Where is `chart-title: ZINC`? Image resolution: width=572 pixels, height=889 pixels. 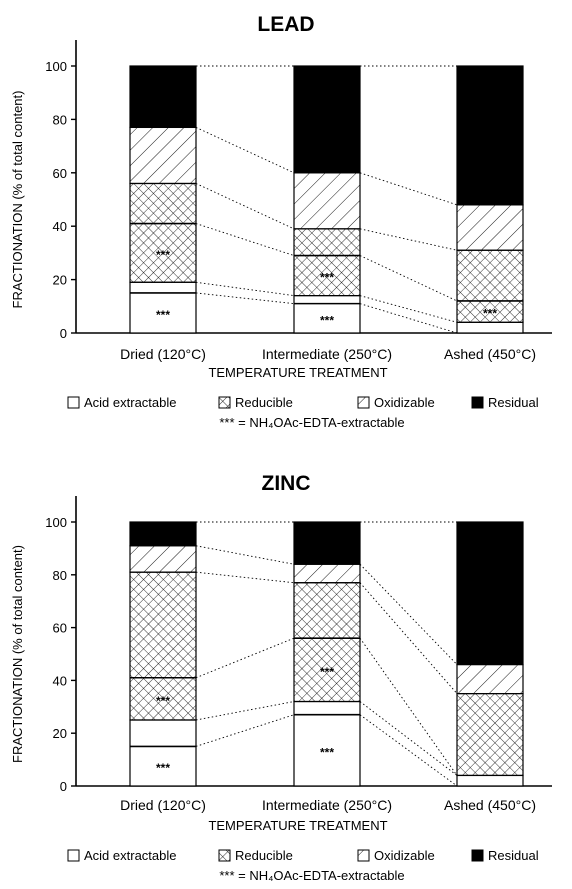 chart-title: ZINC is located at coordinates (286, 483).